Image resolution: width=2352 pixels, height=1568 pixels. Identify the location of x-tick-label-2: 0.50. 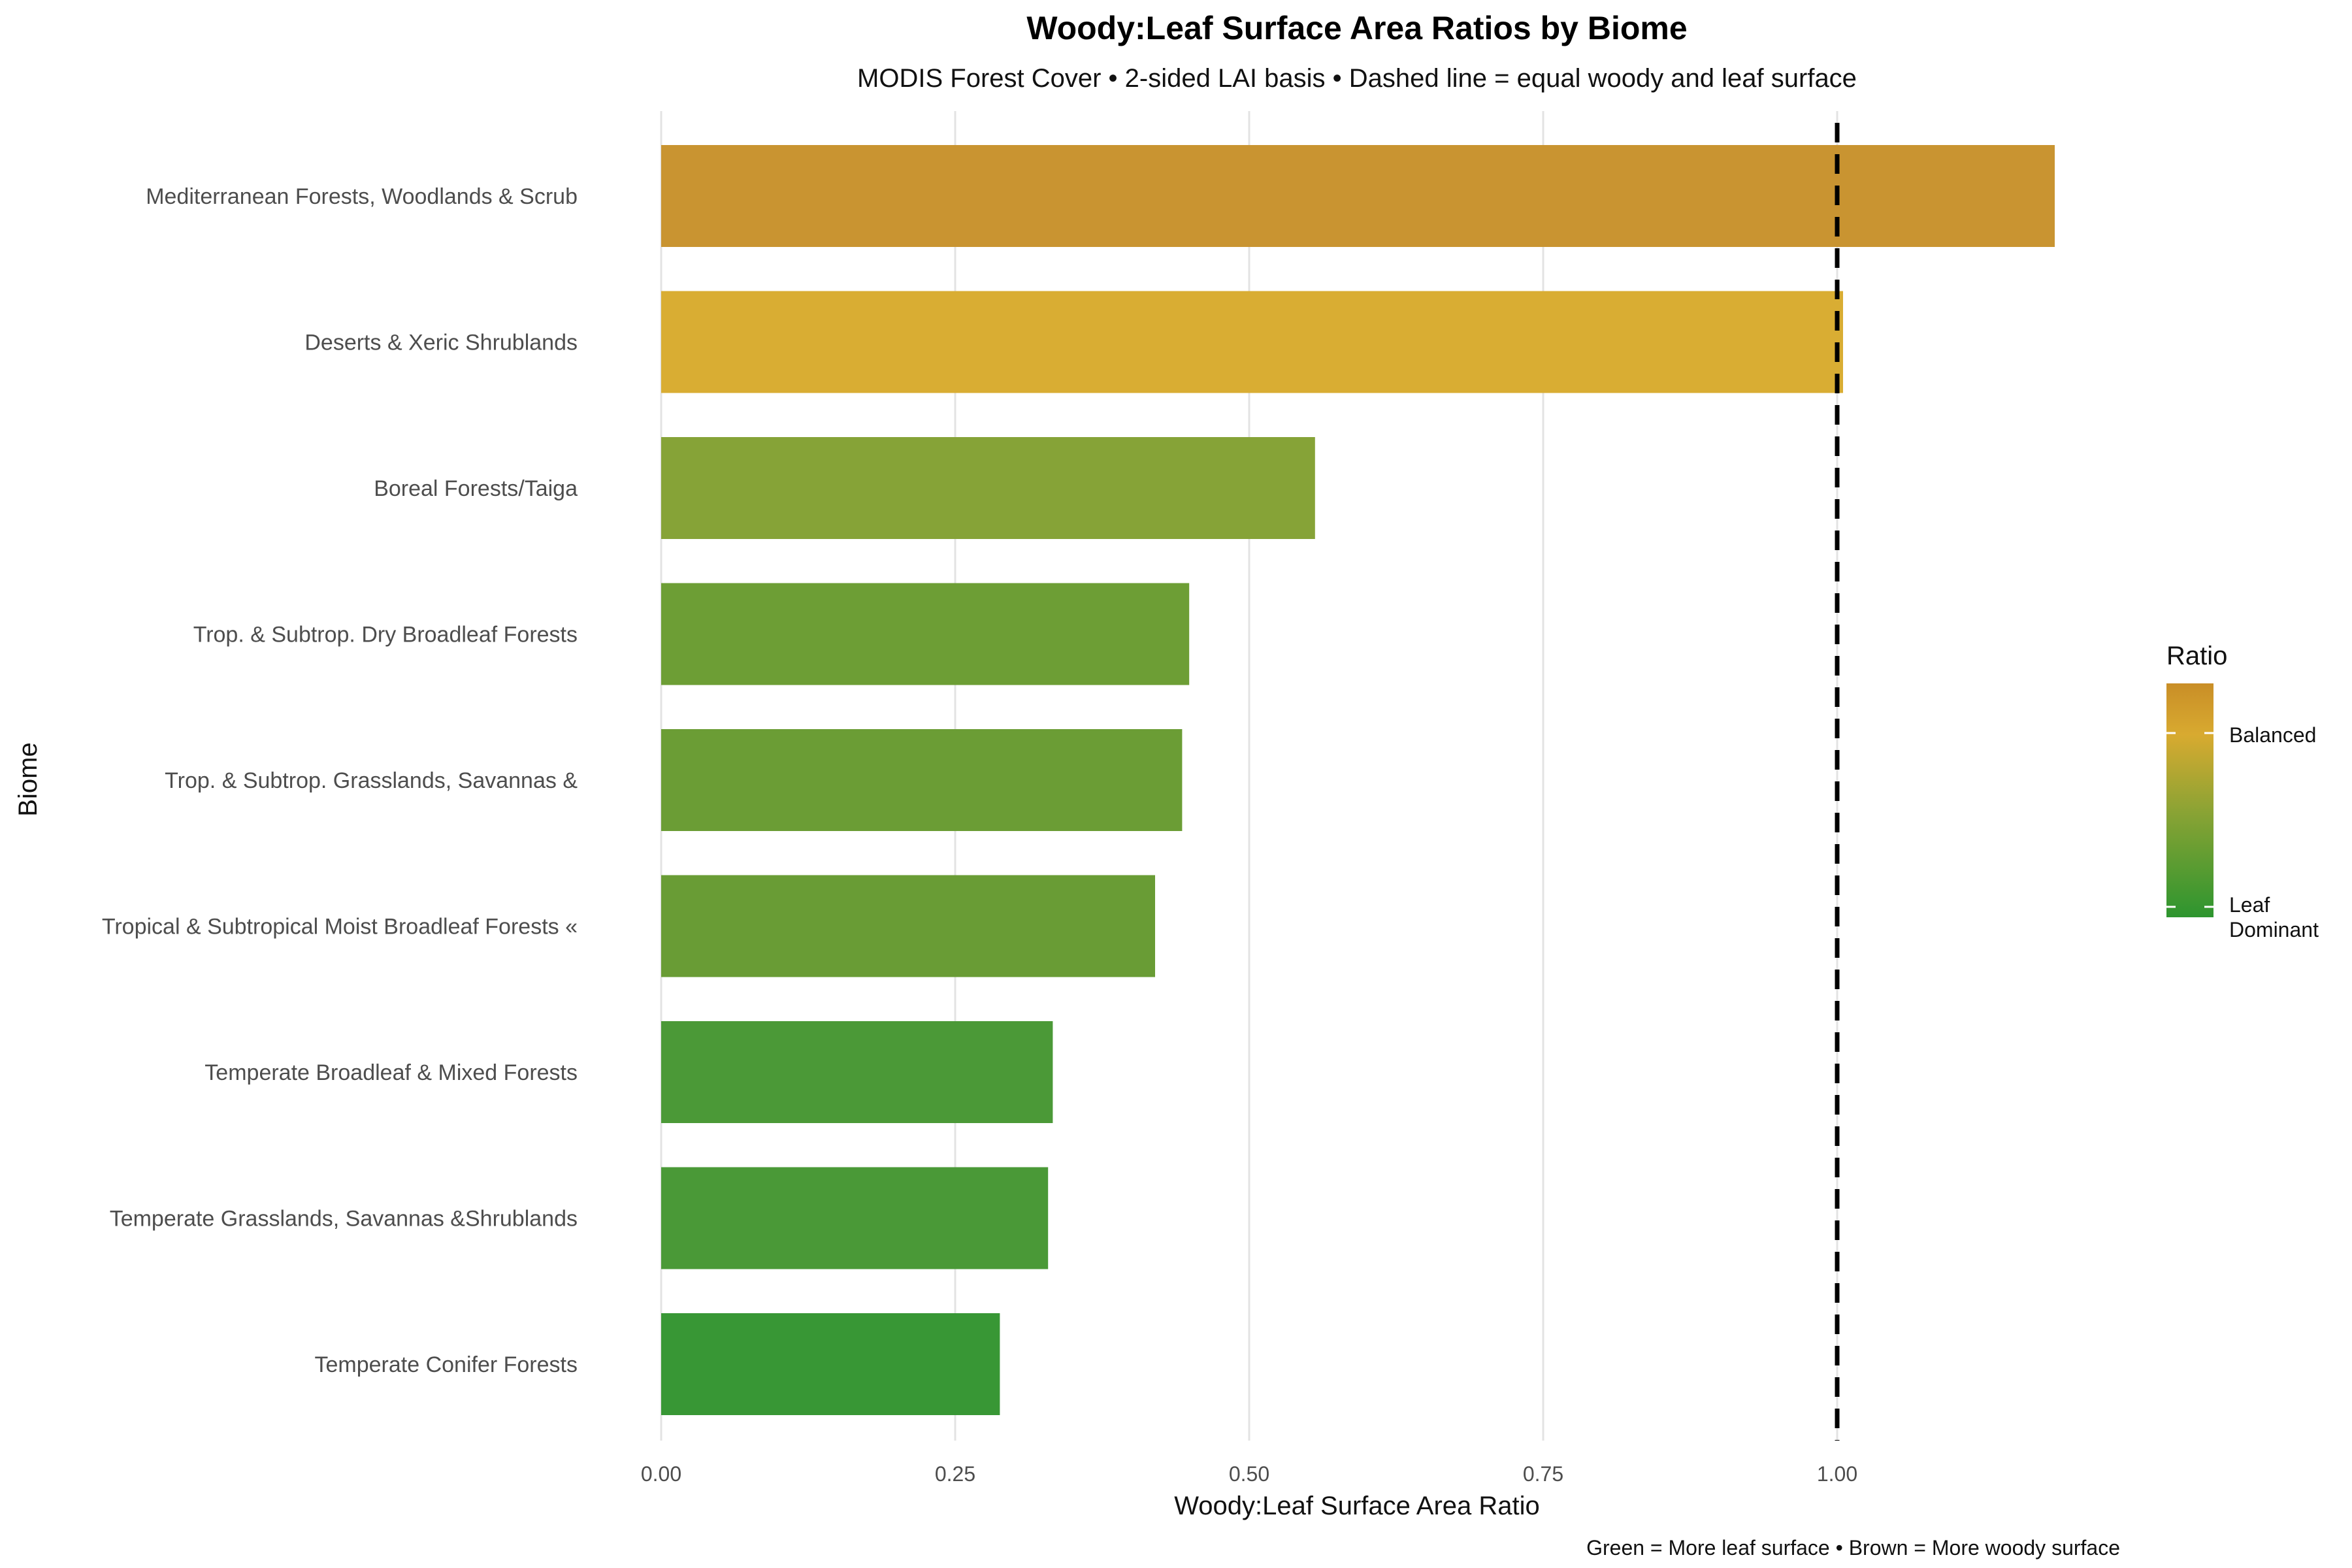
(1249, 1474).